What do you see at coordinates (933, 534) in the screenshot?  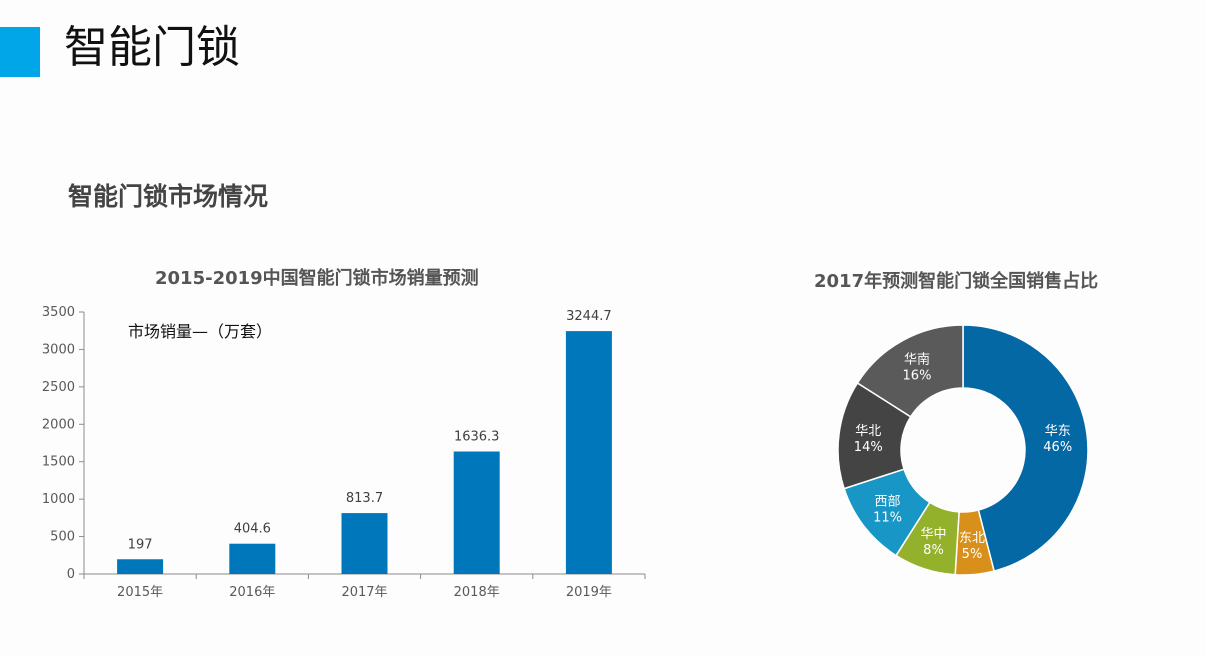 I see `slice-name-label: 华中` at bounding box center [933, 534].